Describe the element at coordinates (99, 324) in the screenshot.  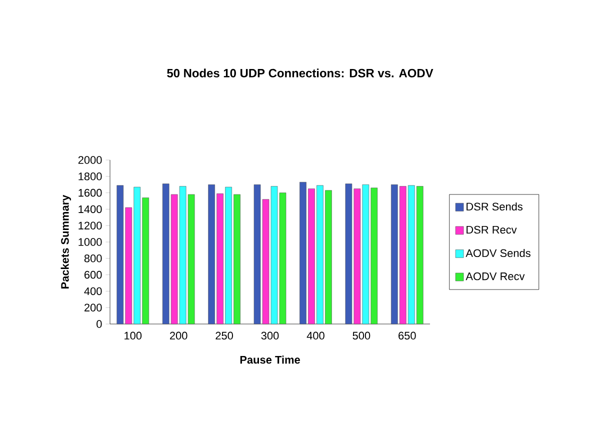
I see `y-tick-label: 0` at that location.